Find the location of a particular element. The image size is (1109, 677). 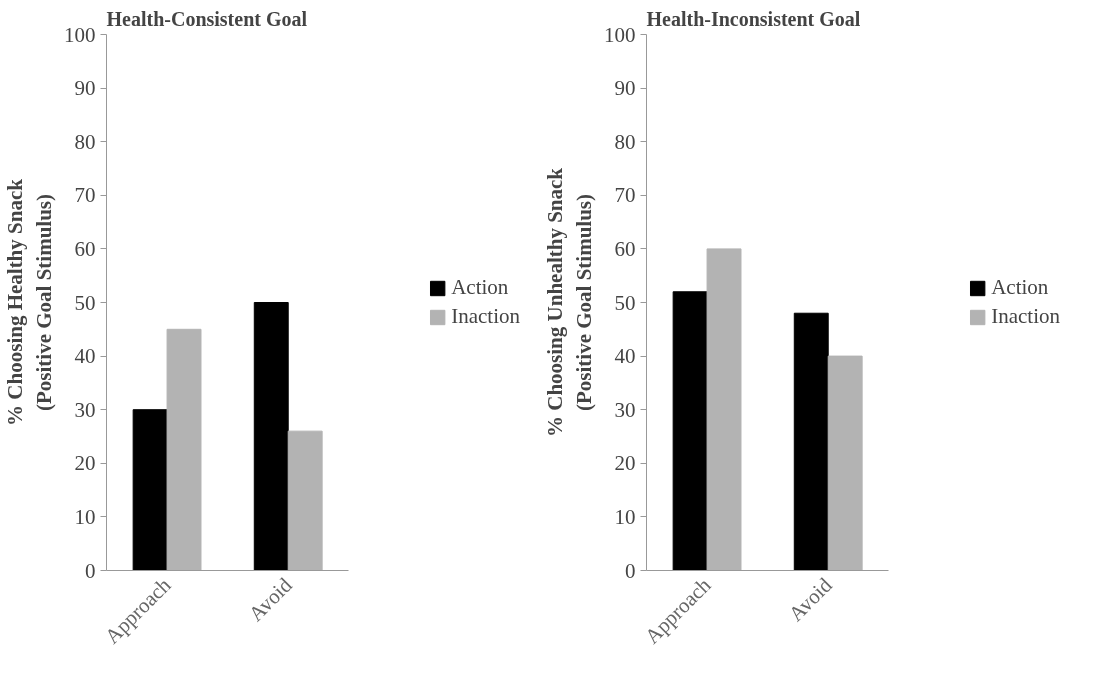

chart-title: Health-Inconsistent Goal is located at coordinates (753, 18).